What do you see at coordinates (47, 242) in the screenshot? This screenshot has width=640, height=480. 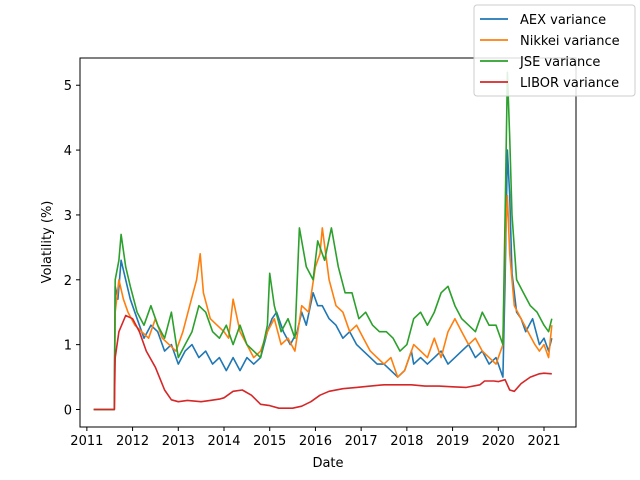 I see `y-axis-label: Volatility (%)` at bounding box center [47, 242].